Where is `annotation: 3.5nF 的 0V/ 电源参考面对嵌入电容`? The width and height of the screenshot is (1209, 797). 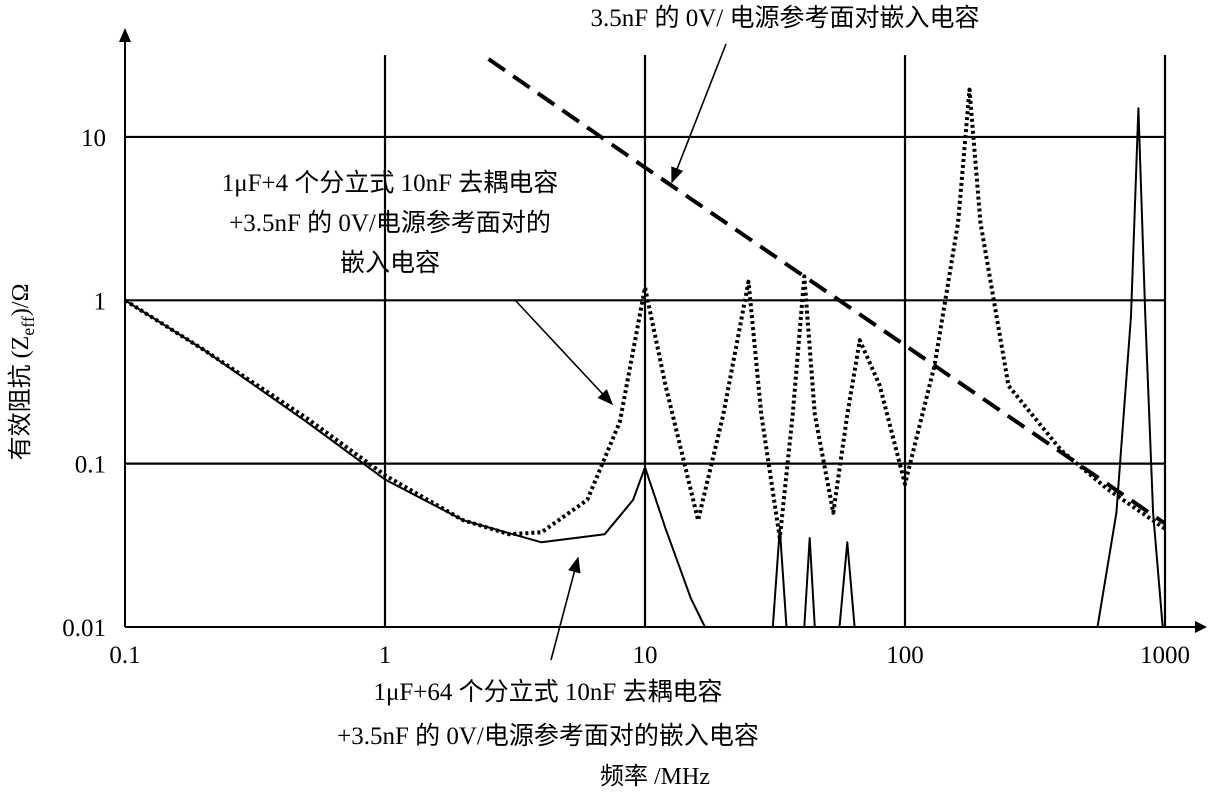 annotation: 3.5nF 的 0V/ 电源参考面对嵌入电容 is located at coordinates (785, 18).